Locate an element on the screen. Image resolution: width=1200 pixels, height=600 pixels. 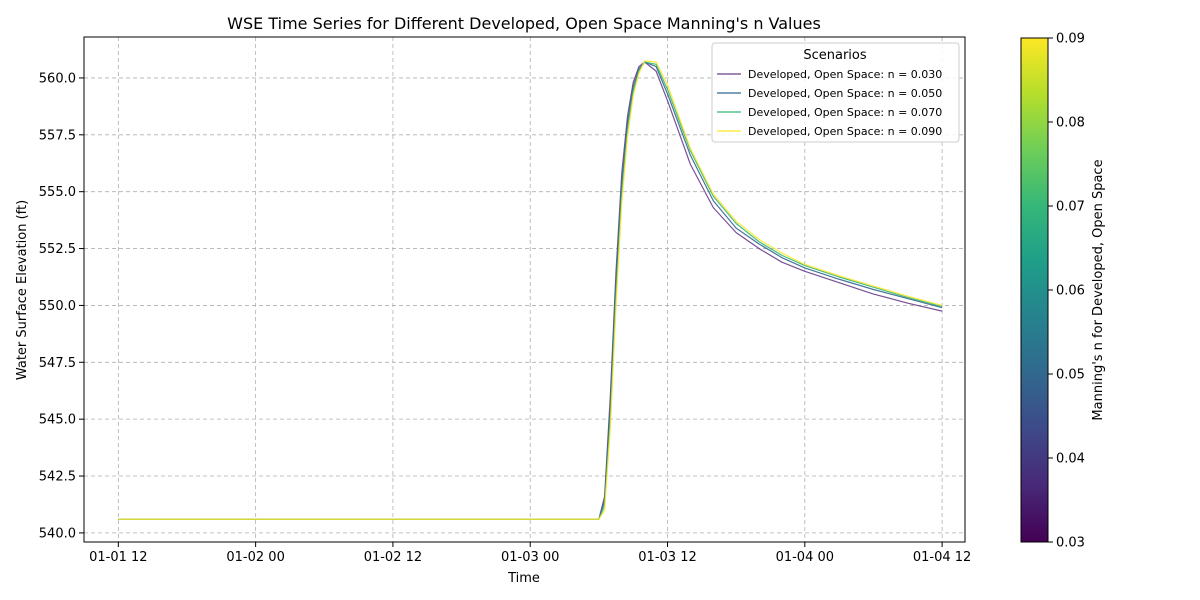
colorbar-tick-label: 0.04 is located at coordinates (1070, 459).